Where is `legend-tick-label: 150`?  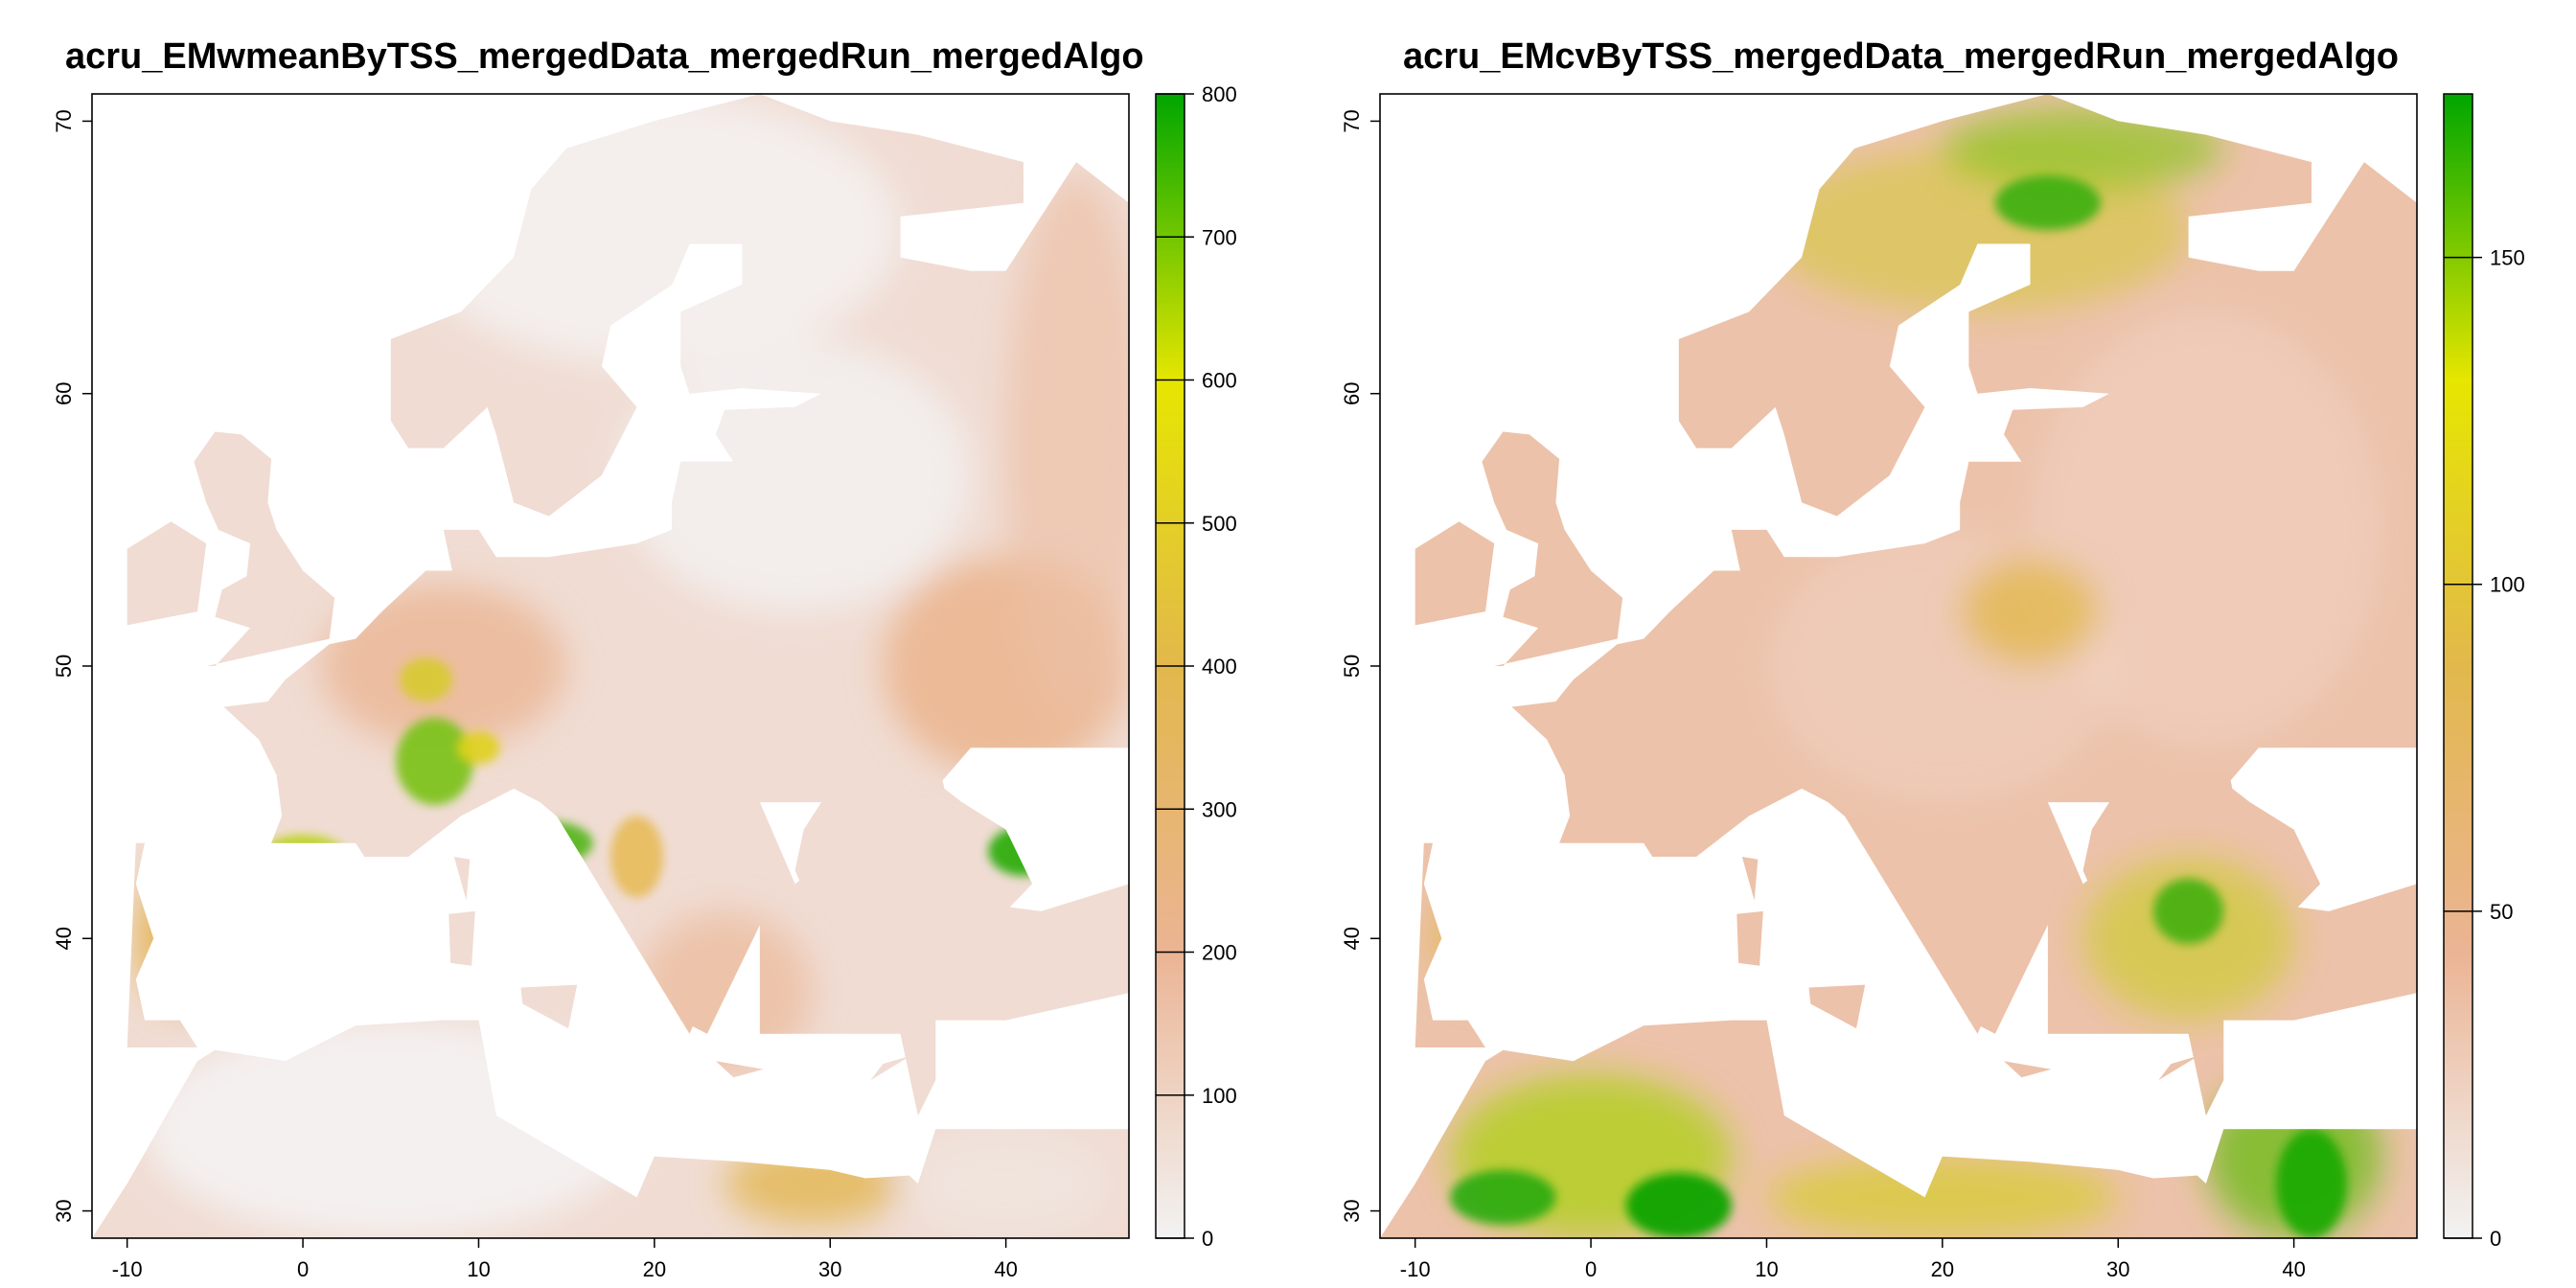 legend-tick-label: 150 is located at coordinates (2507, 258).